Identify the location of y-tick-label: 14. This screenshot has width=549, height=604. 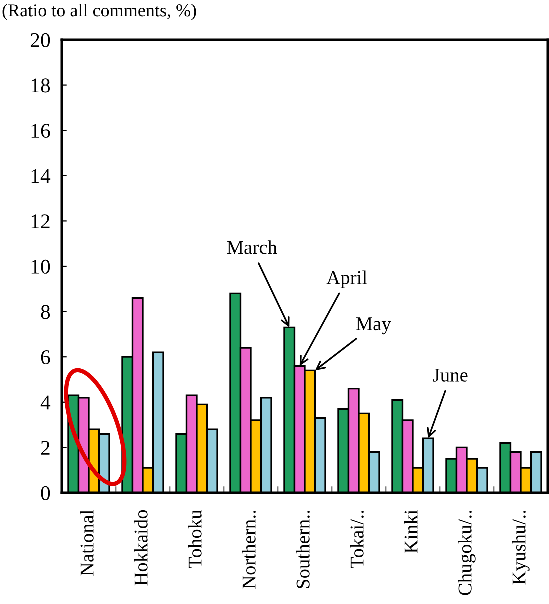
(41, 176).